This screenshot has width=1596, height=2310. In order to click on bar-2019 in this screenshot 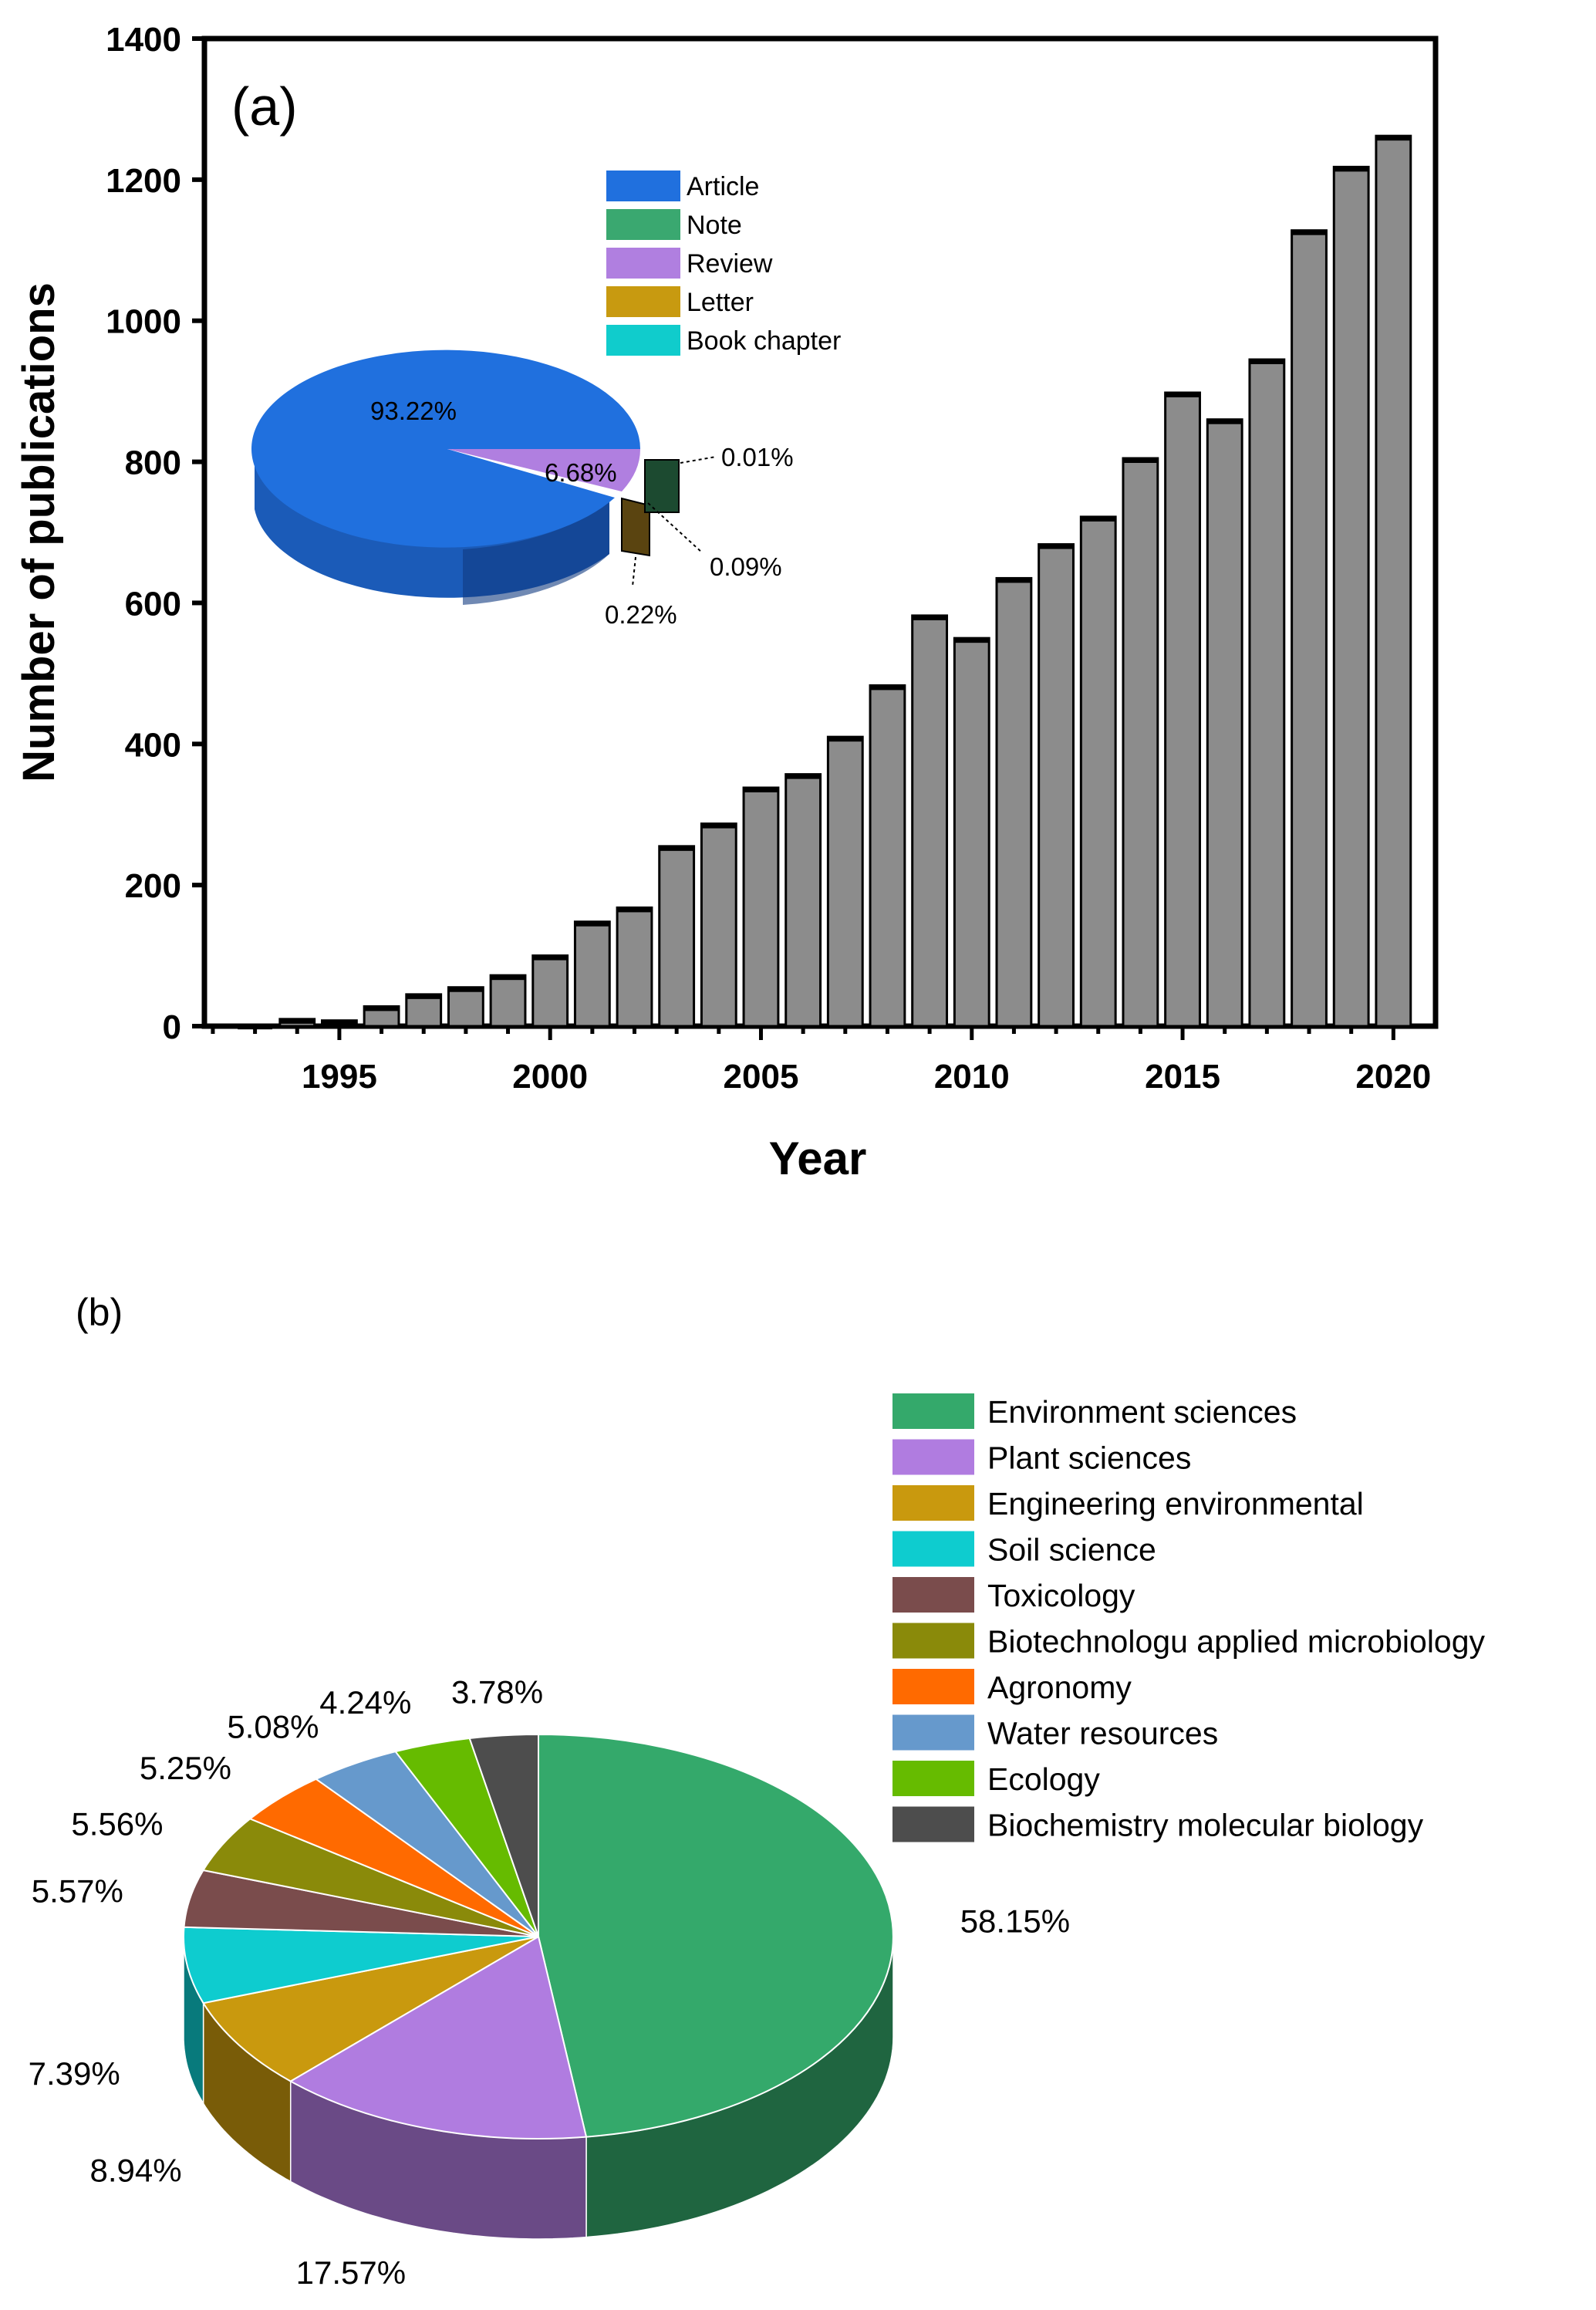, I will do `click(1351, 596)`.